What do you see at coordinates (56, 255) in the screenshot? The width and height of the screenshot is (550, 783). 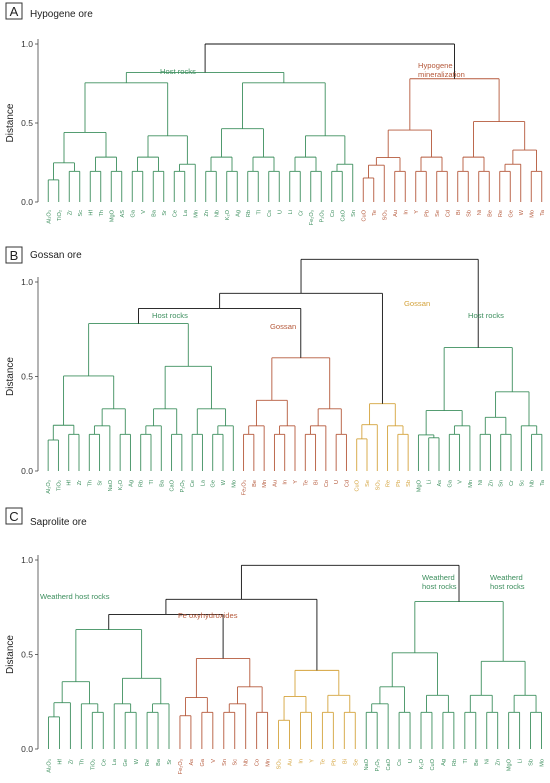 I see `panel-title: Gossan ore` at bounding box center [56, 255].